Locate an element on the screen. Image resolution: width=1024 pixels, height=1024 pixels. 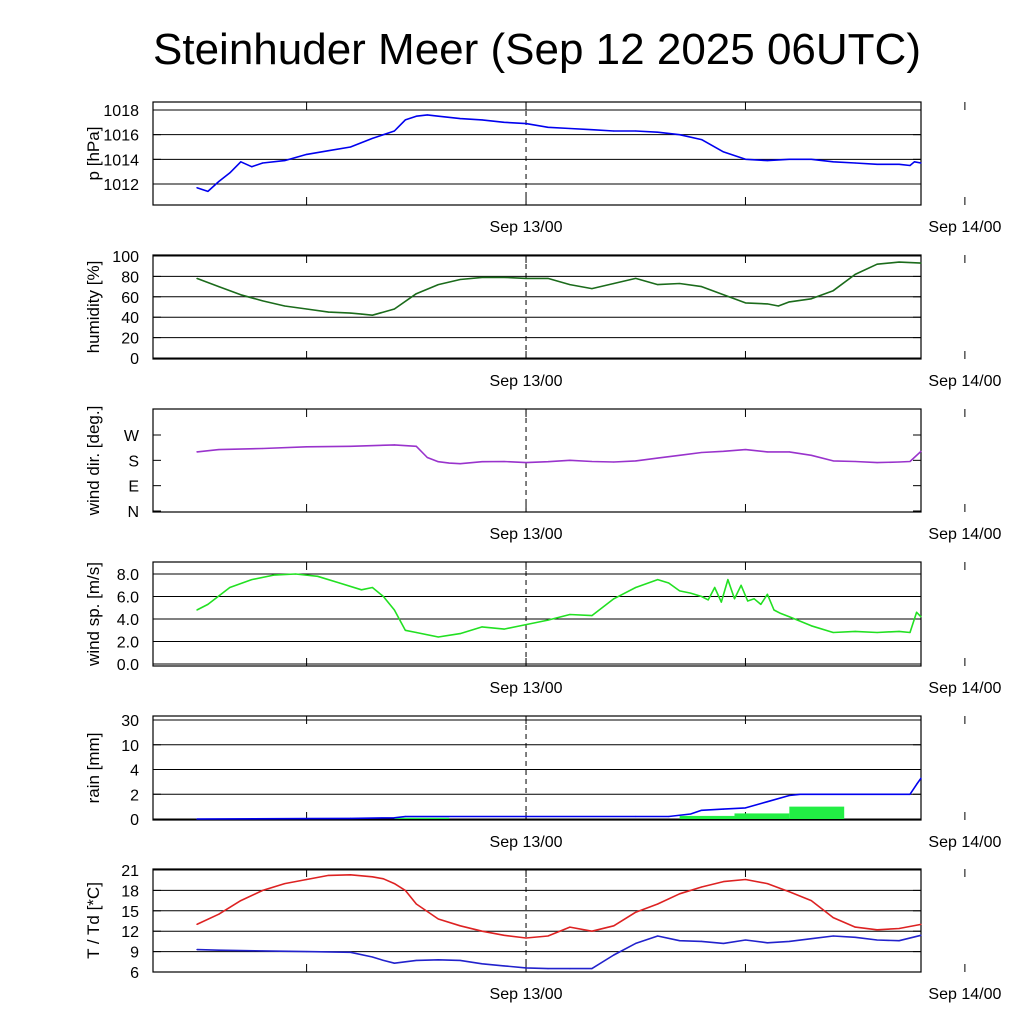
rain-ytick-label: 0 is located at coordinates (134, 820).